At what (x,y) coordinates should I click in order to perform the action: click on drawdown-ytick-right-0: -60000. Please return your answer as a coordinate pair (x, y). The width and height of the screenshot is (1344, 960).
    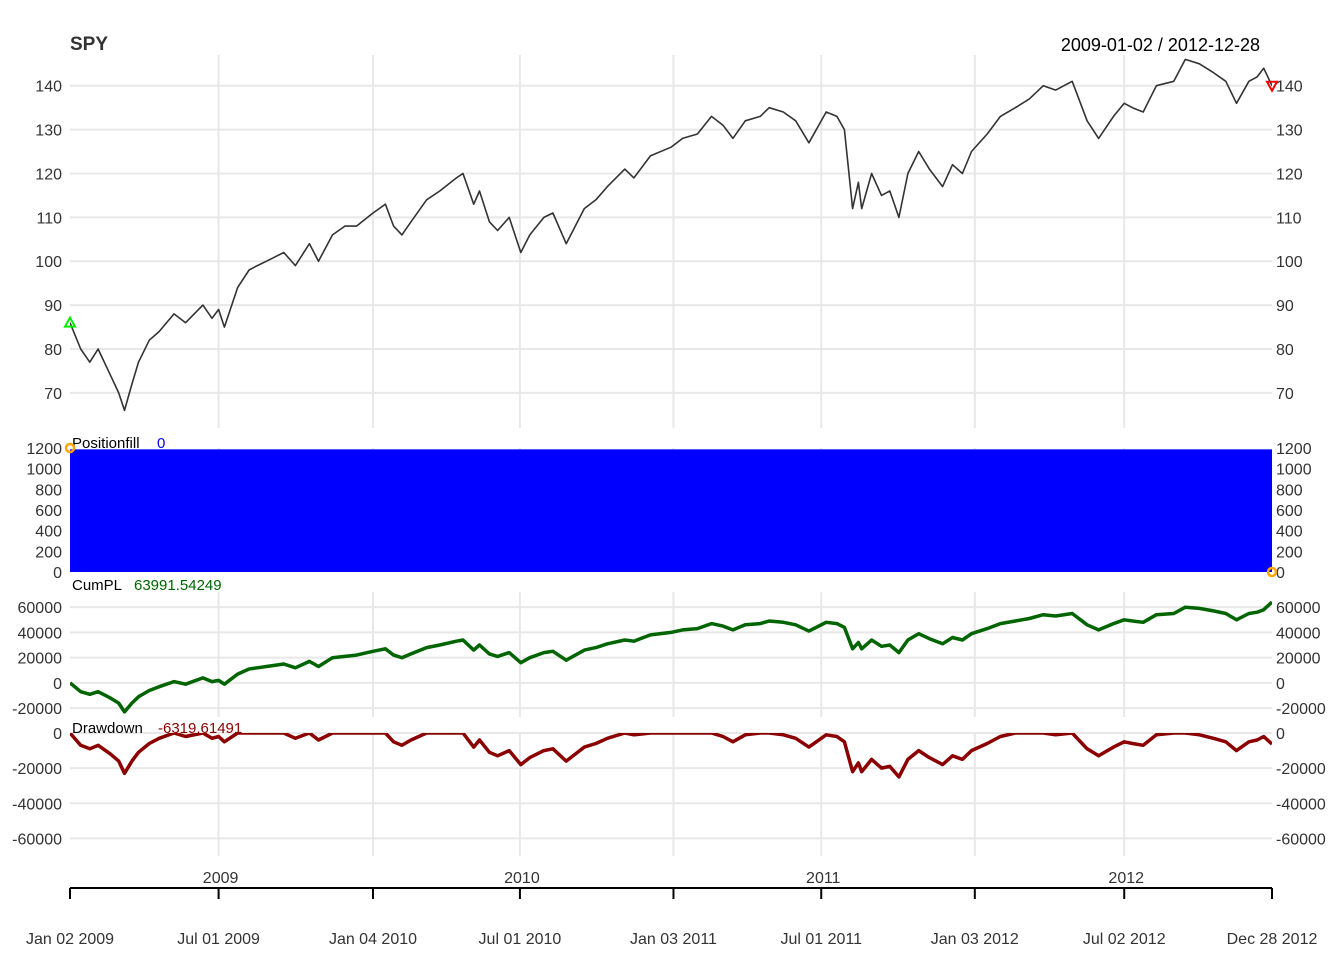
    Looking at the image, I should click on (1301, 839).